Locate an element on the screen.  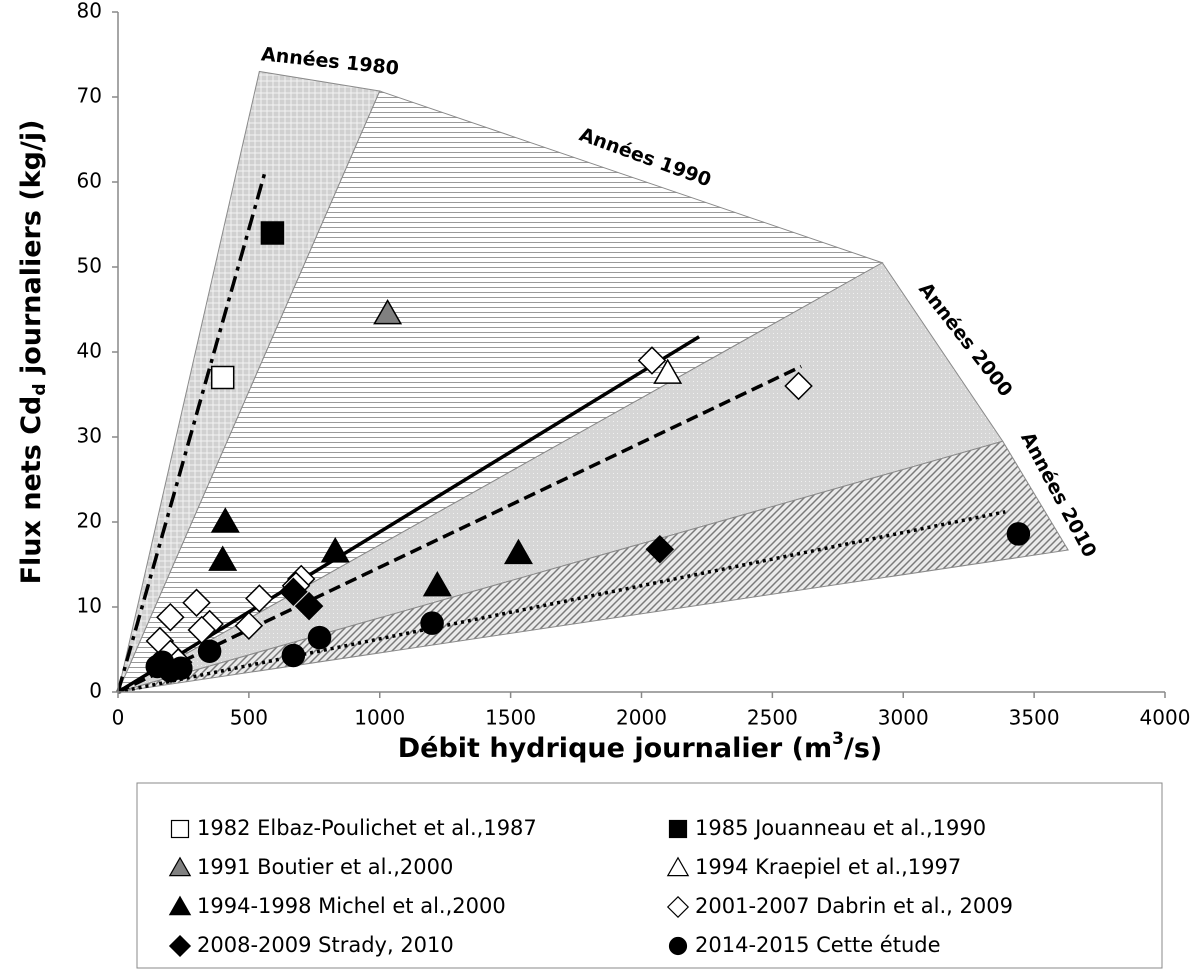
y-tick-label: 60 is located at coordinates (89, 181).